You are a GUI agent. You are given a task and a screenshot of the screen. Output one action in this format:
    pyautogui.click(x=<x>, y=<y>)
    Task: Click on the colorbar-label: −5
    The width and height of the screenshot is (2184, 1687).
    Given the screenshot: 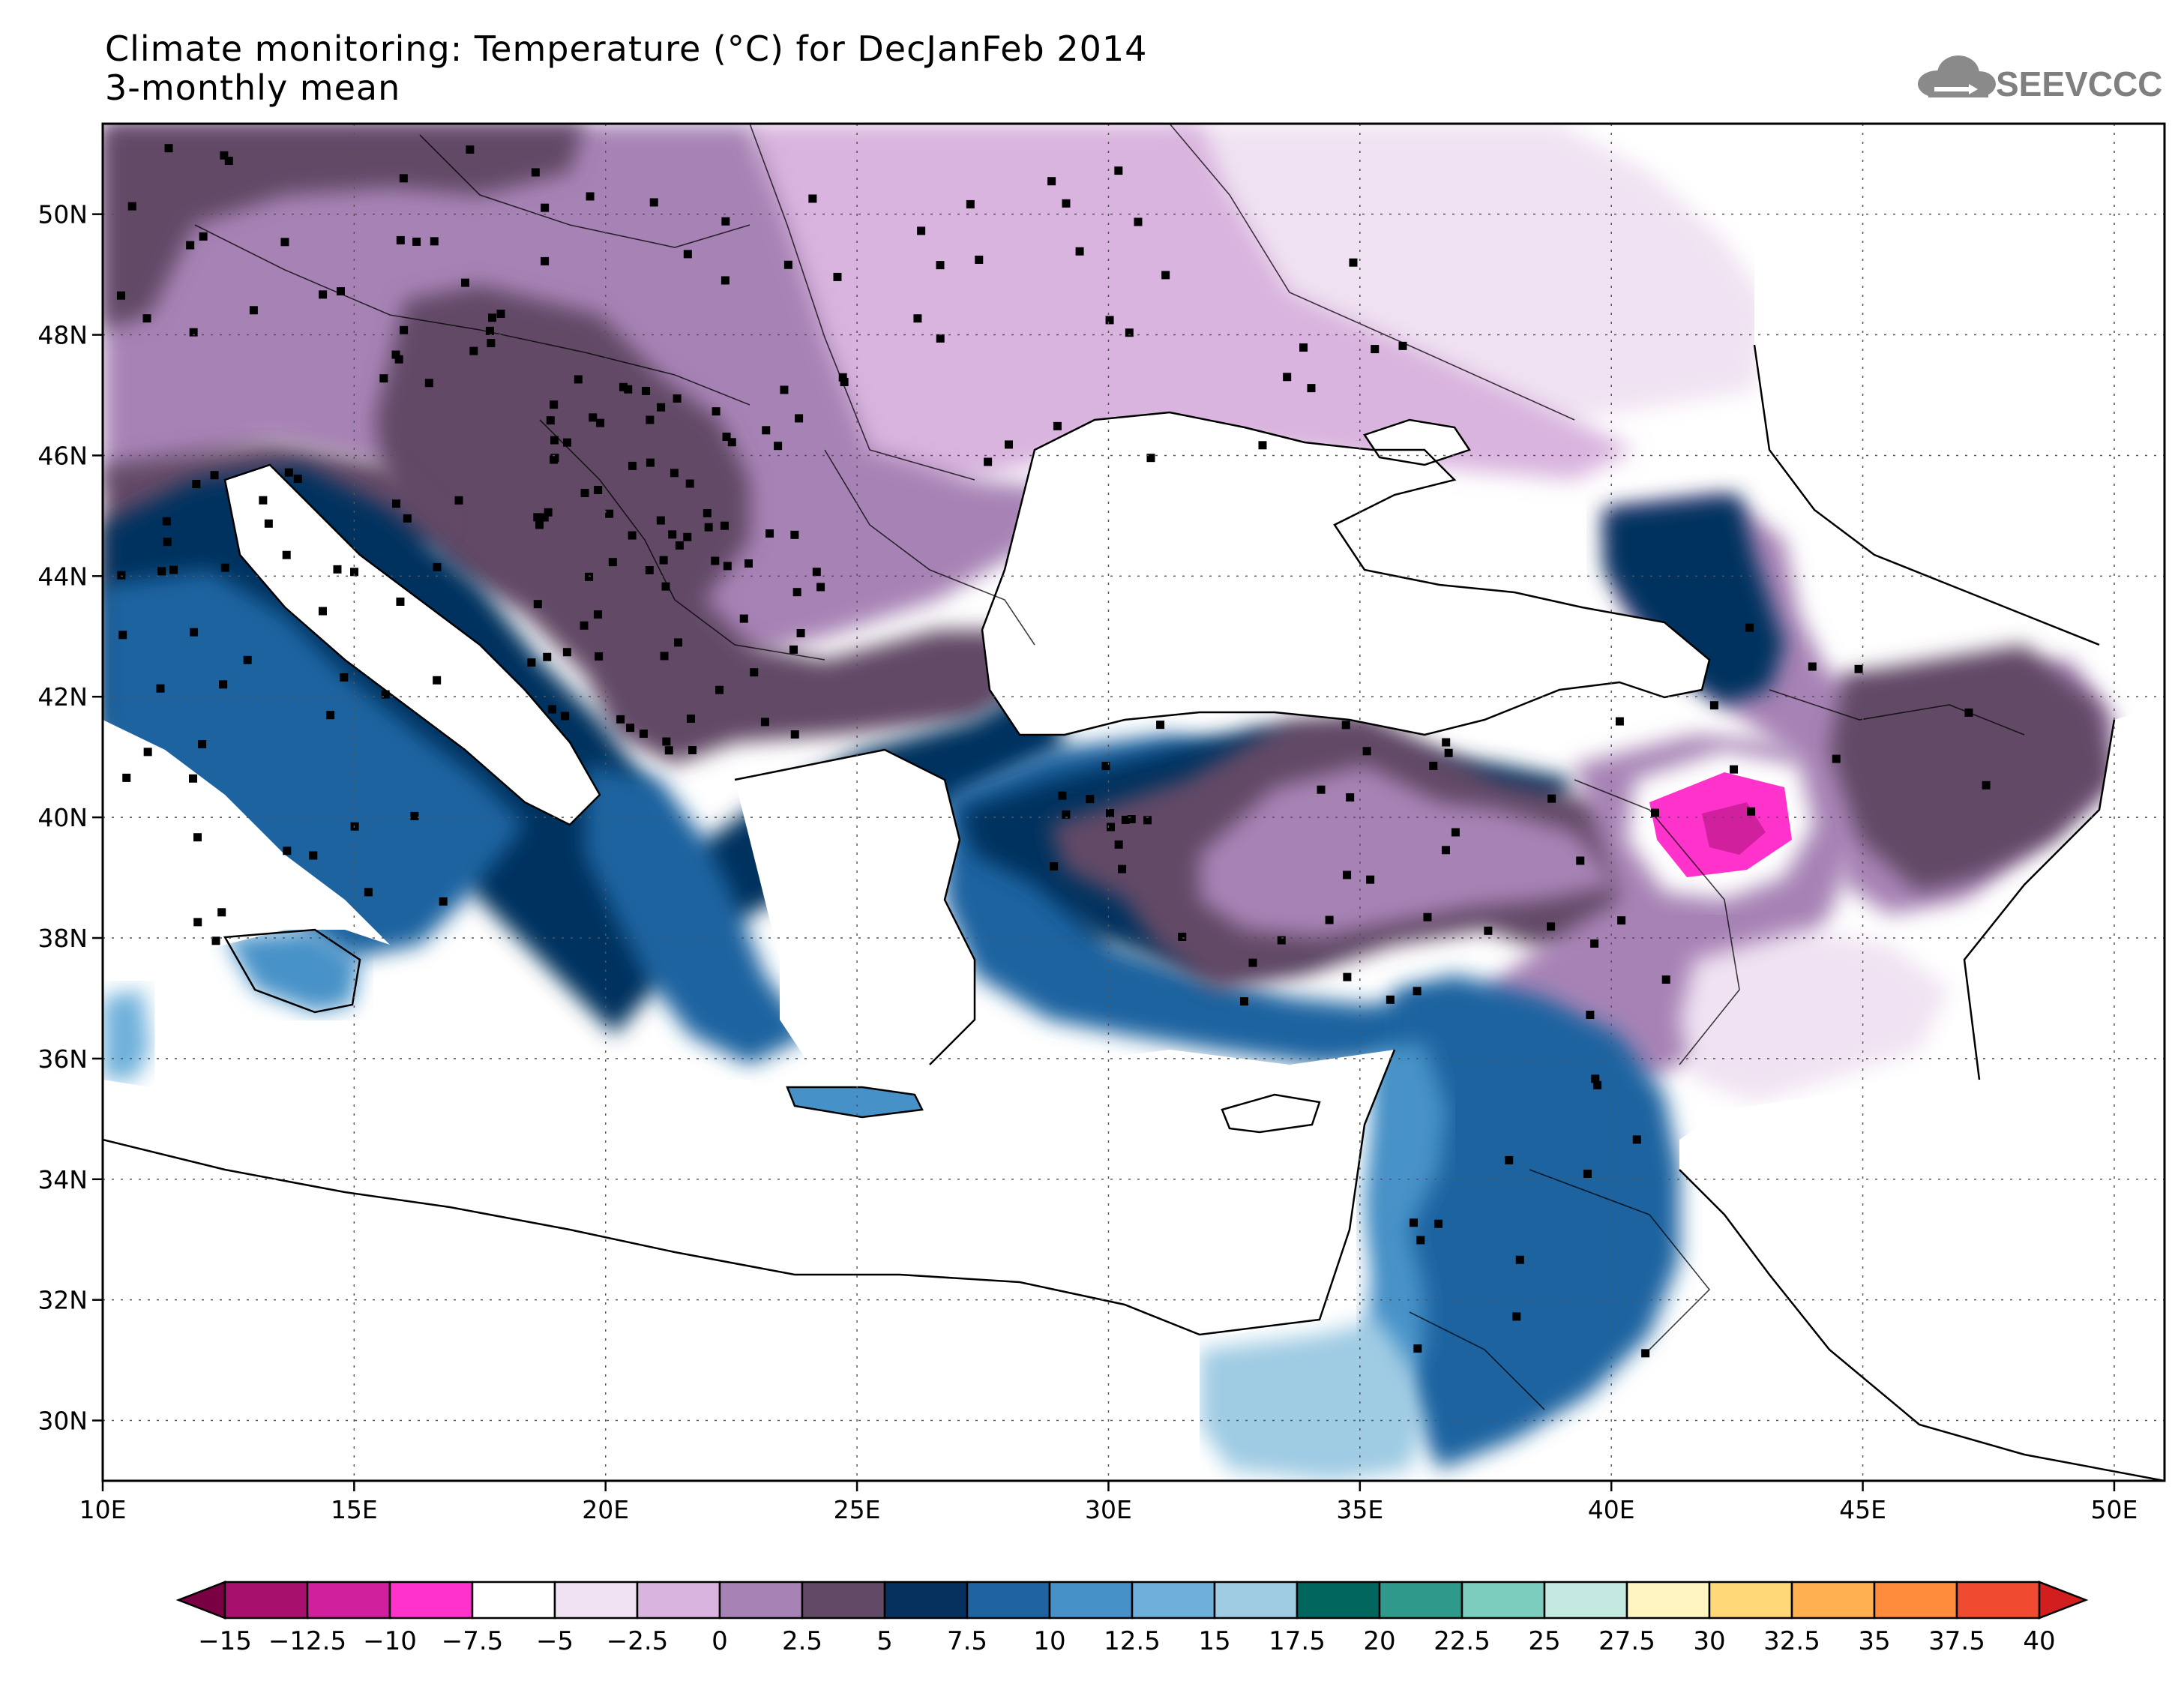 What is the action you would take?
    pyautogui.click(x=555, y=1641)
    